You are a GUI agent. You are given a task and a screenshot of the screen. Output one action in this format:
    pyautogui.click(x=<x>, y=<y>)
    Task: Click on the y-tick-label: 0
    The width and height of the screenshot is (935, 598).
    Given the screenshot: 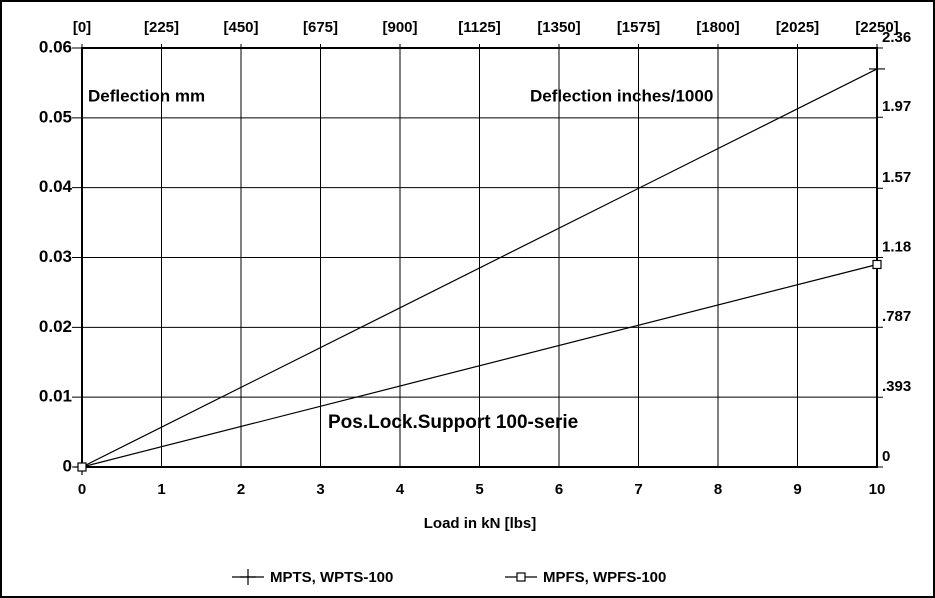 What is the action you would take?
    pyautogui.click(x=67, y=465)
    